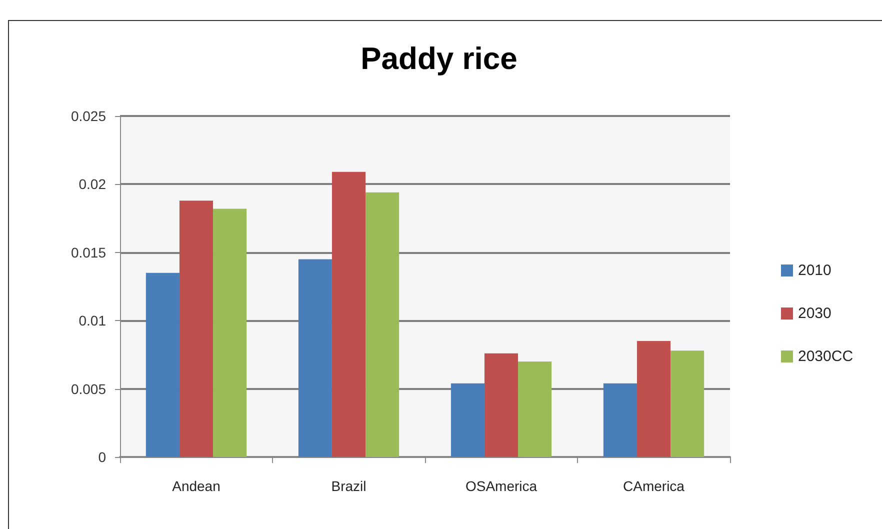 Image resolution: width=882 pixels, height=529 pixels. I want to click on x-tick-label: Brazil, so click(348, 486).